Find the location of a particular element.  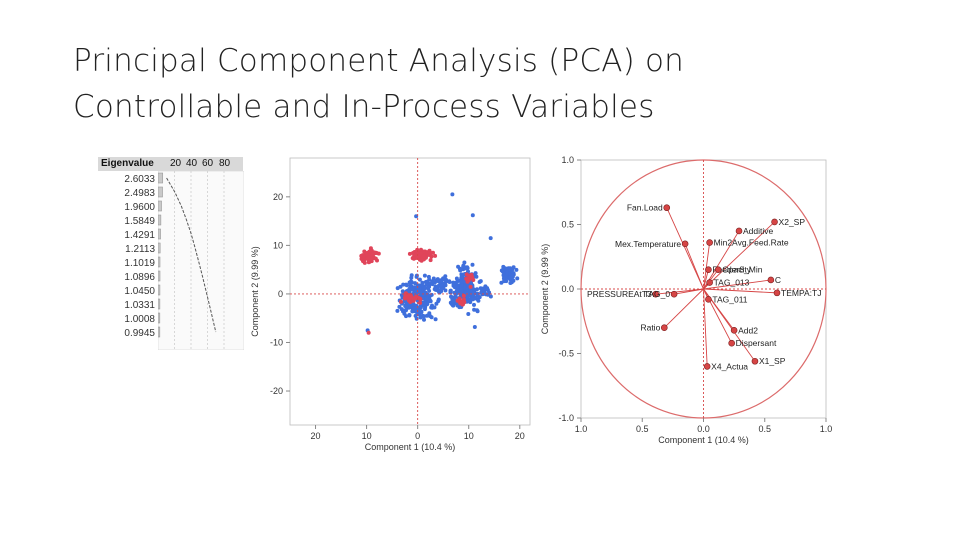

loading-label: TAG_0 is located at coordinates (657, 294).